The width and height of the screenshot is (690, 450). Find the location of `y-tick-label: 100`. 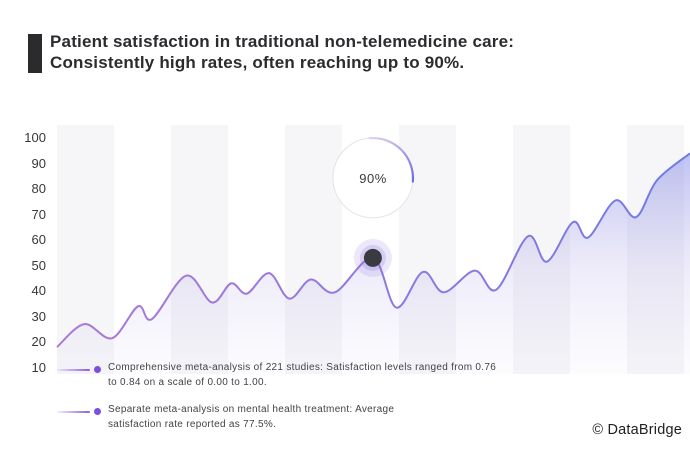

y-tick-label: 100 is located at coordinates (35, 137).